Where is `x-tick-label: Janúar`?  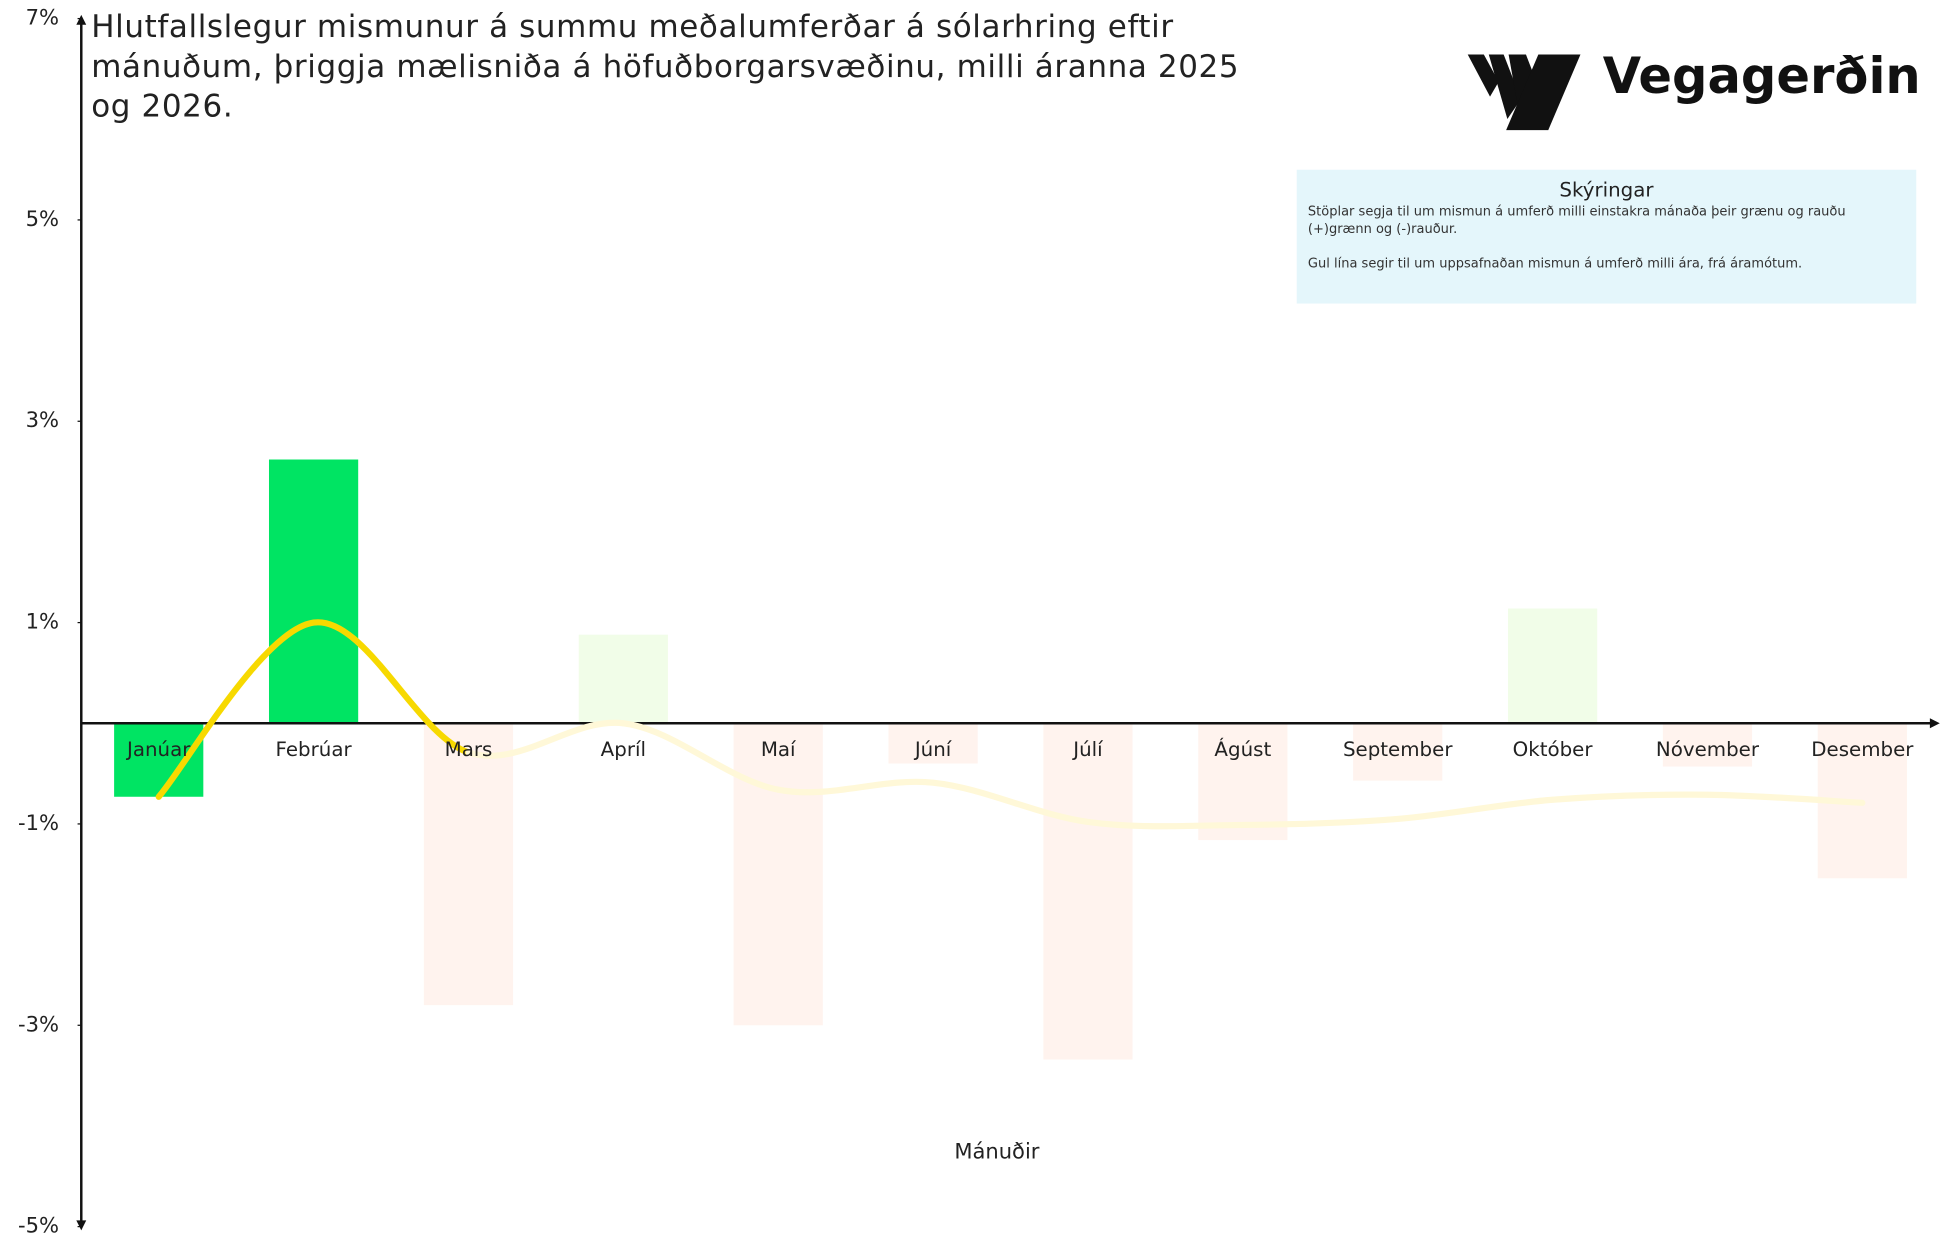
x-tick-label: Janúar is located at coordinates (158, 749).